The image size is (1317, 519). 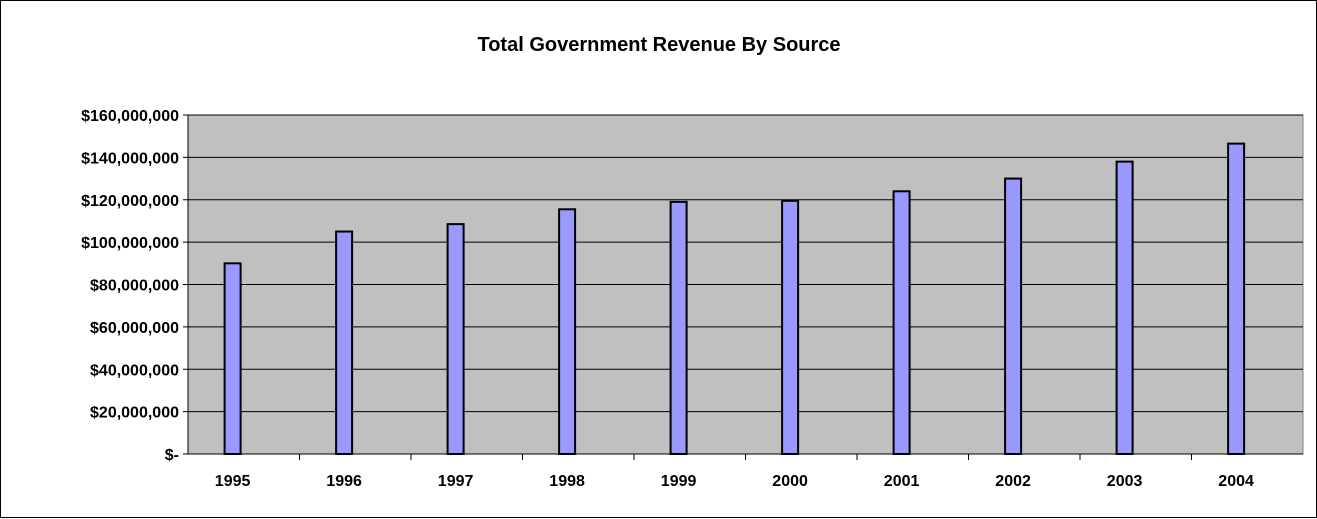 I want to click on x-tick-labels: 1995 1996 1997 1998 1999 2000 2001 2002 2003 2004, so click(x=734, y=481).